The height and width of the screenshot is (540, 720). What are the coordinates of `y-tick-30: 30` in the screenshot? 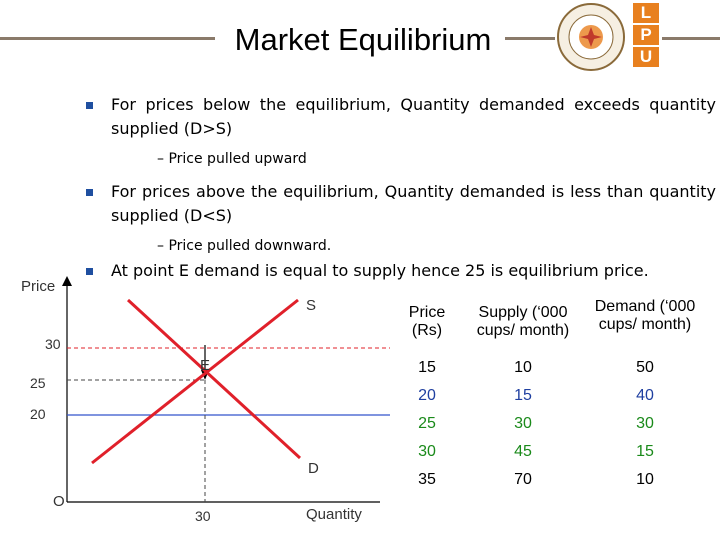 It's located at (53, 344).